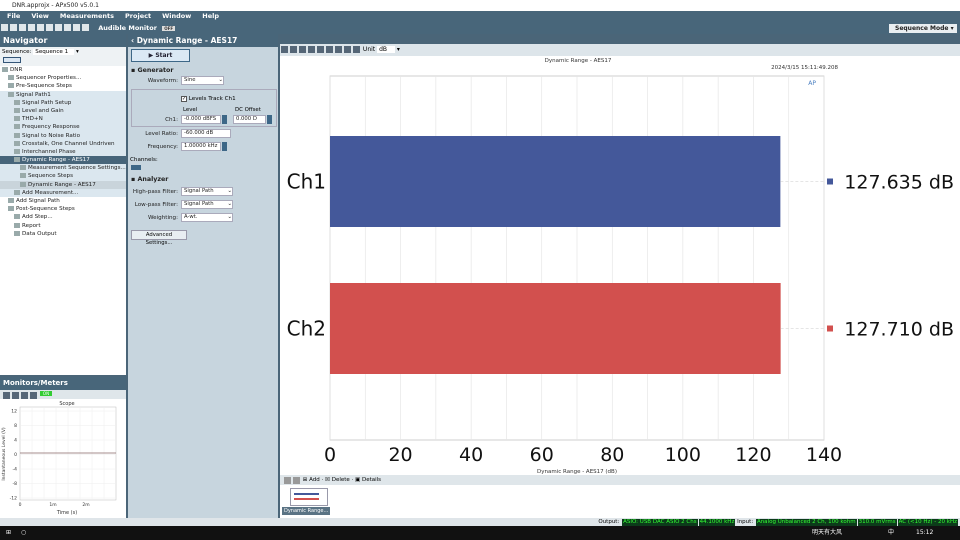 The image size is (960, 540). I want to click on generator-section: Generator, so click(155, 70).